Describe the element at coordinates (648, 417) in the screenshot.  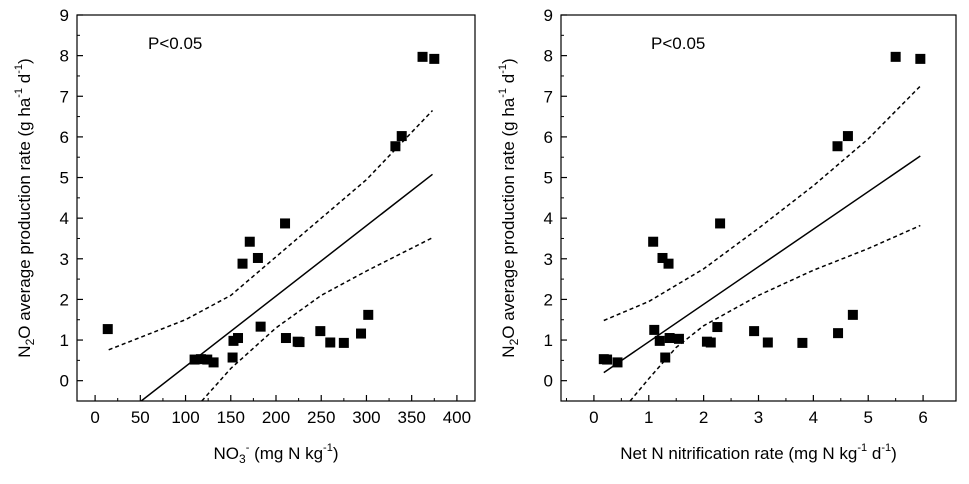
I see `x-tick-label: 1` at that location.